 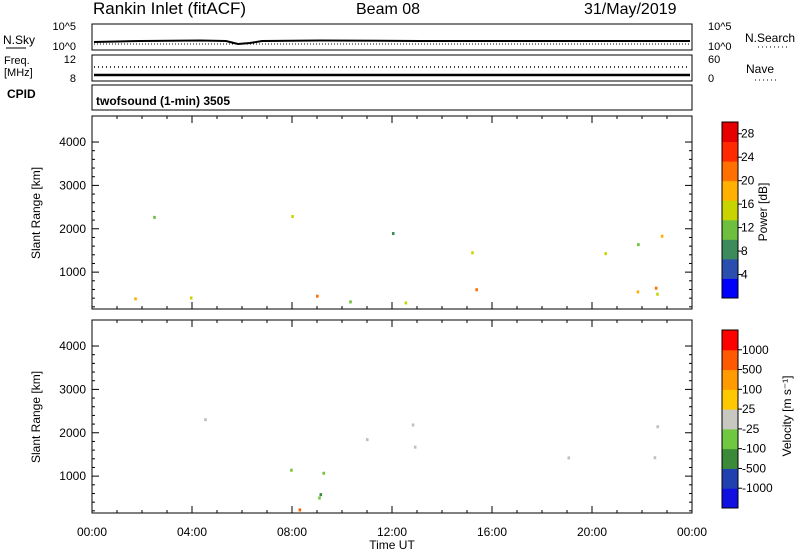 I want to click on nave-tick-top: 60, so click(x=714, y=60).